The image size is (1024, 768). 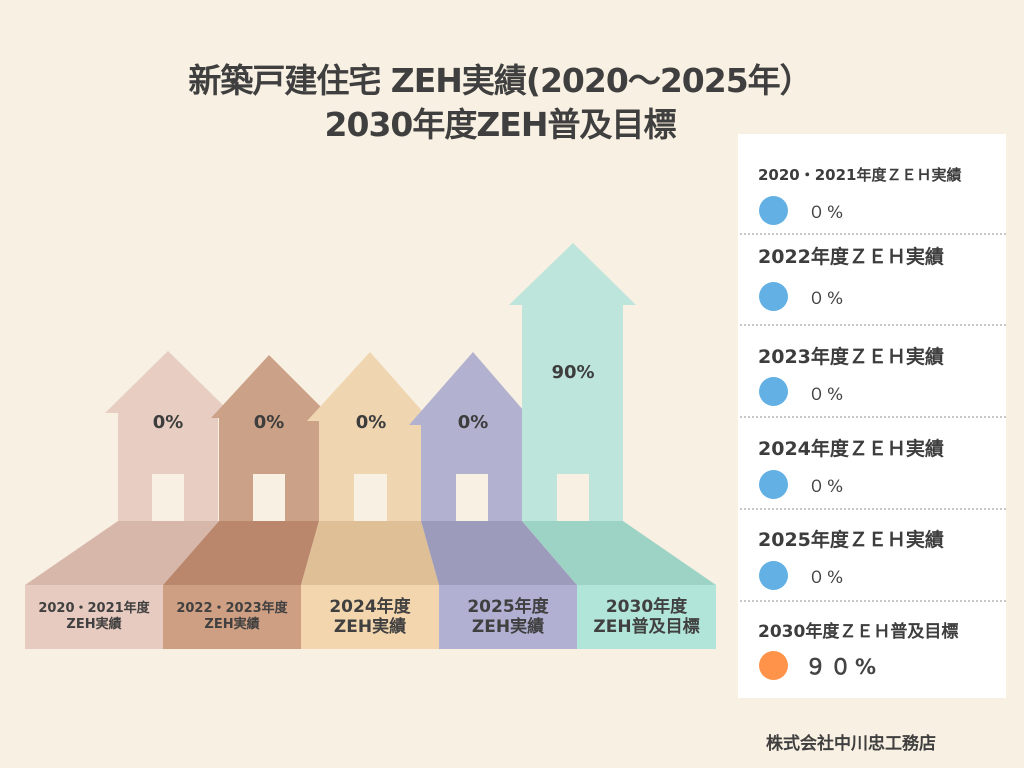 What do you see at coordinates (500, 124) in the screenshot?
I see `title-line-2: 2030年度ZEH普及目標` at bounding box center [500, 124].